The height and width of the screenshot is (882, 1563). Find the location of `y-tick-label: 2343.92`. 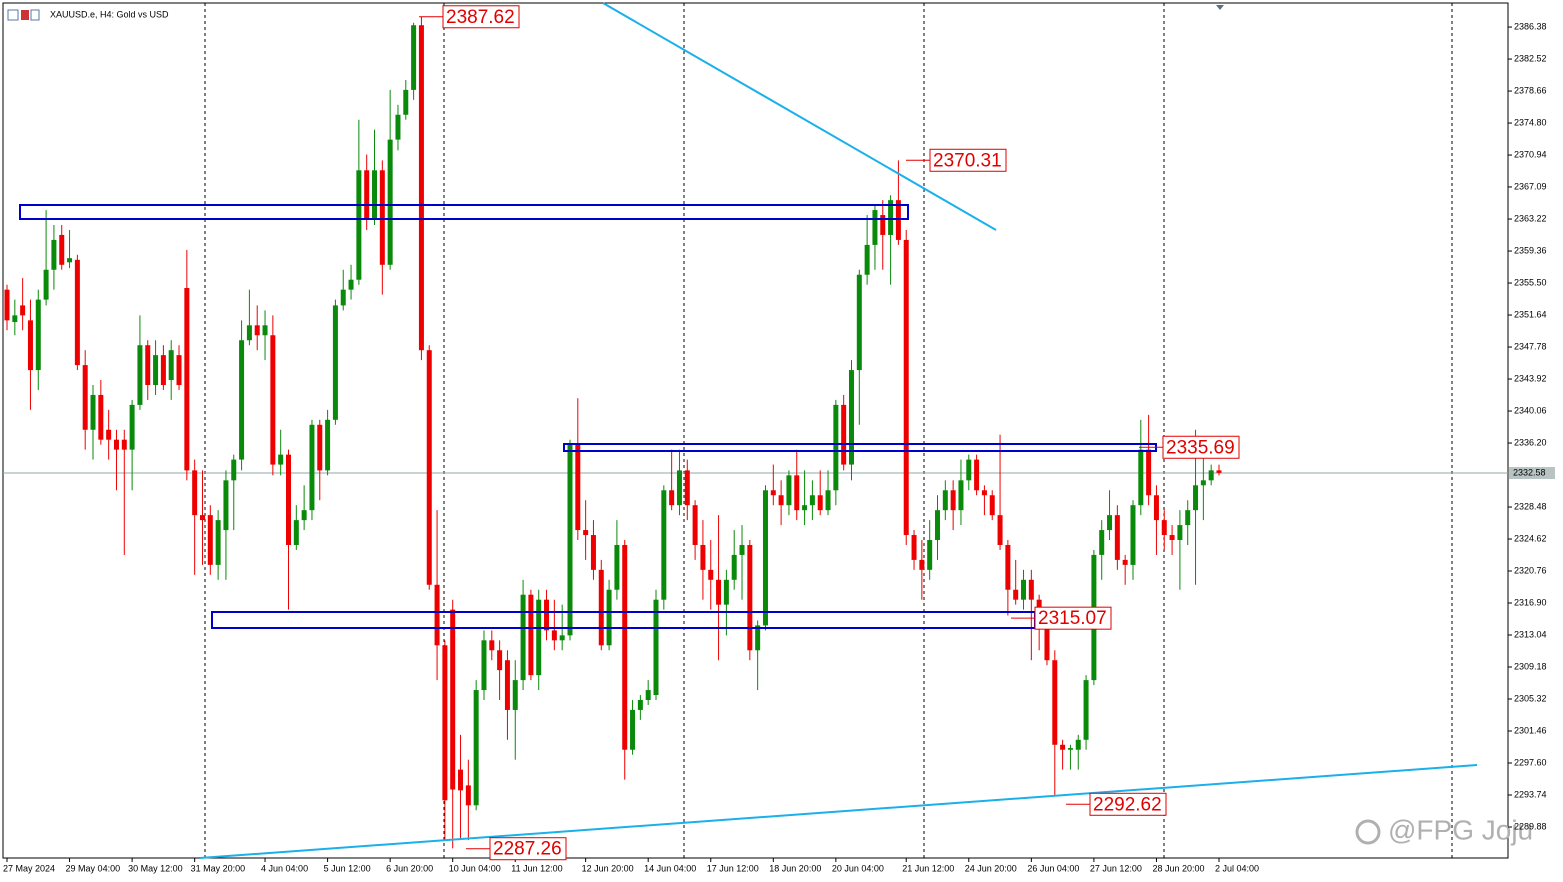

y-tick-label: 2343.92 is located at coordinates (1530, 378).